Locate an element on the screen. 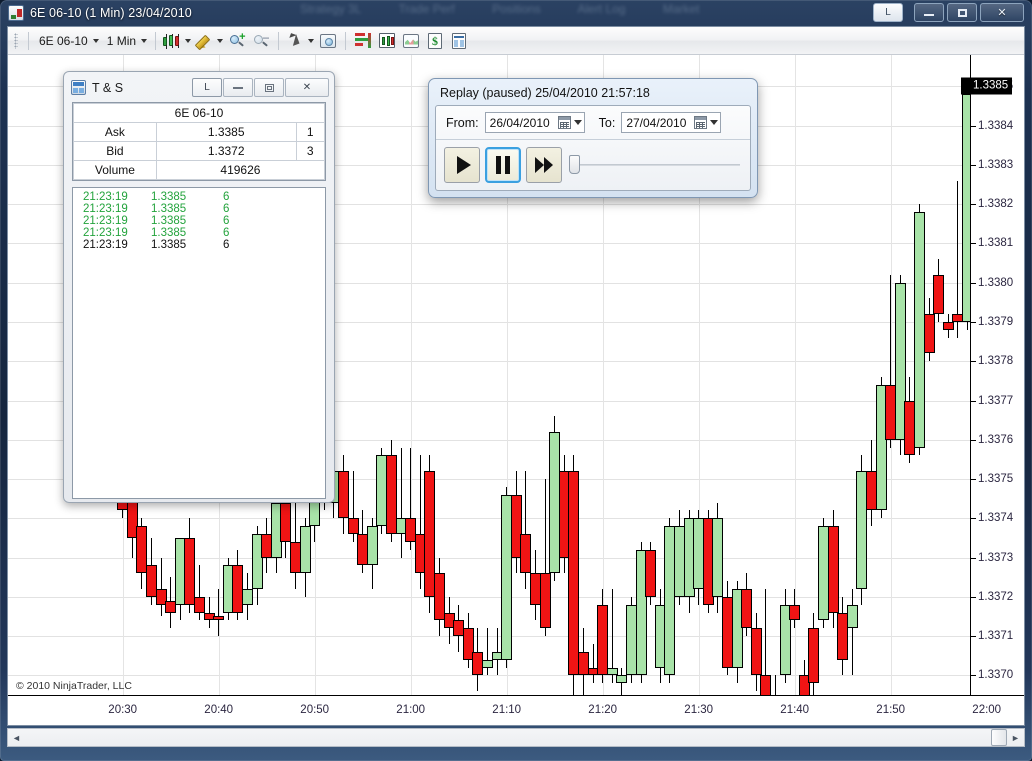 The width and height of the screenshot is (1032, 761). price-tick-label: 1.3377 is located at coordinates (996, 400).